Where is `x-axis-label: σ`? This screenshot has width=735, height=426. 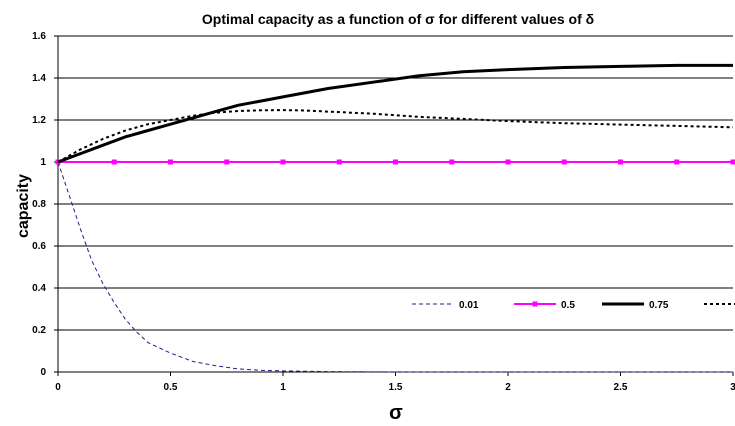 x-axis-label: σ is located at coordinates (396, 413).